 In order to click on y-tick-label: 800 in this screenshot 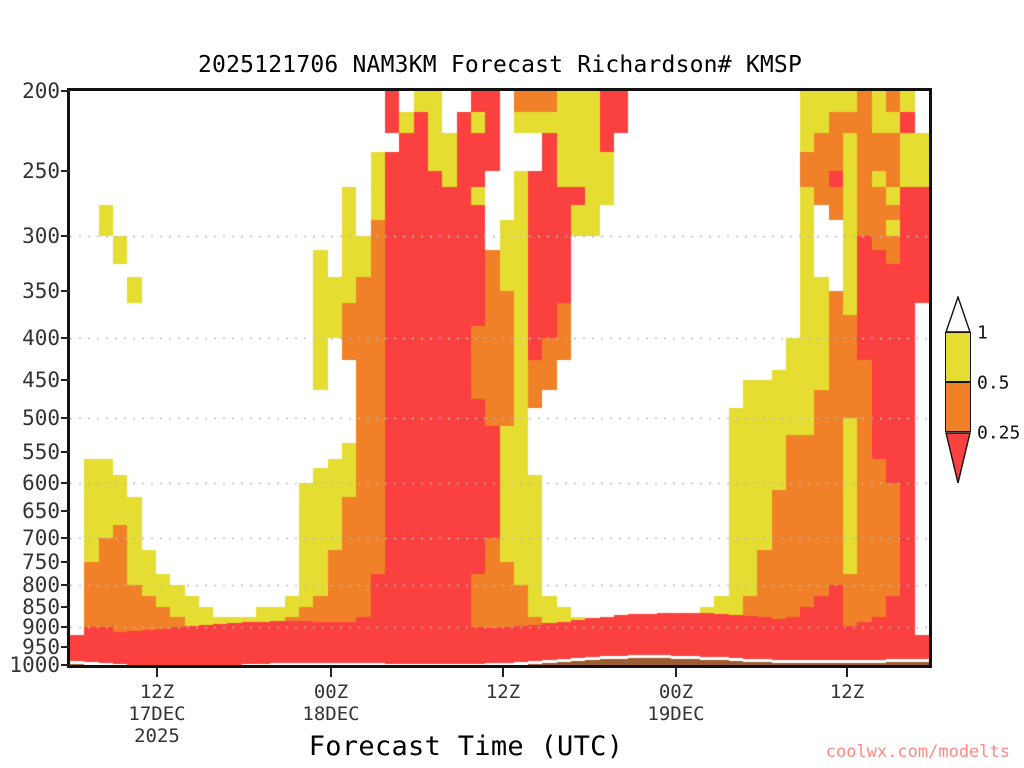, I will do `click(41, 585)`.